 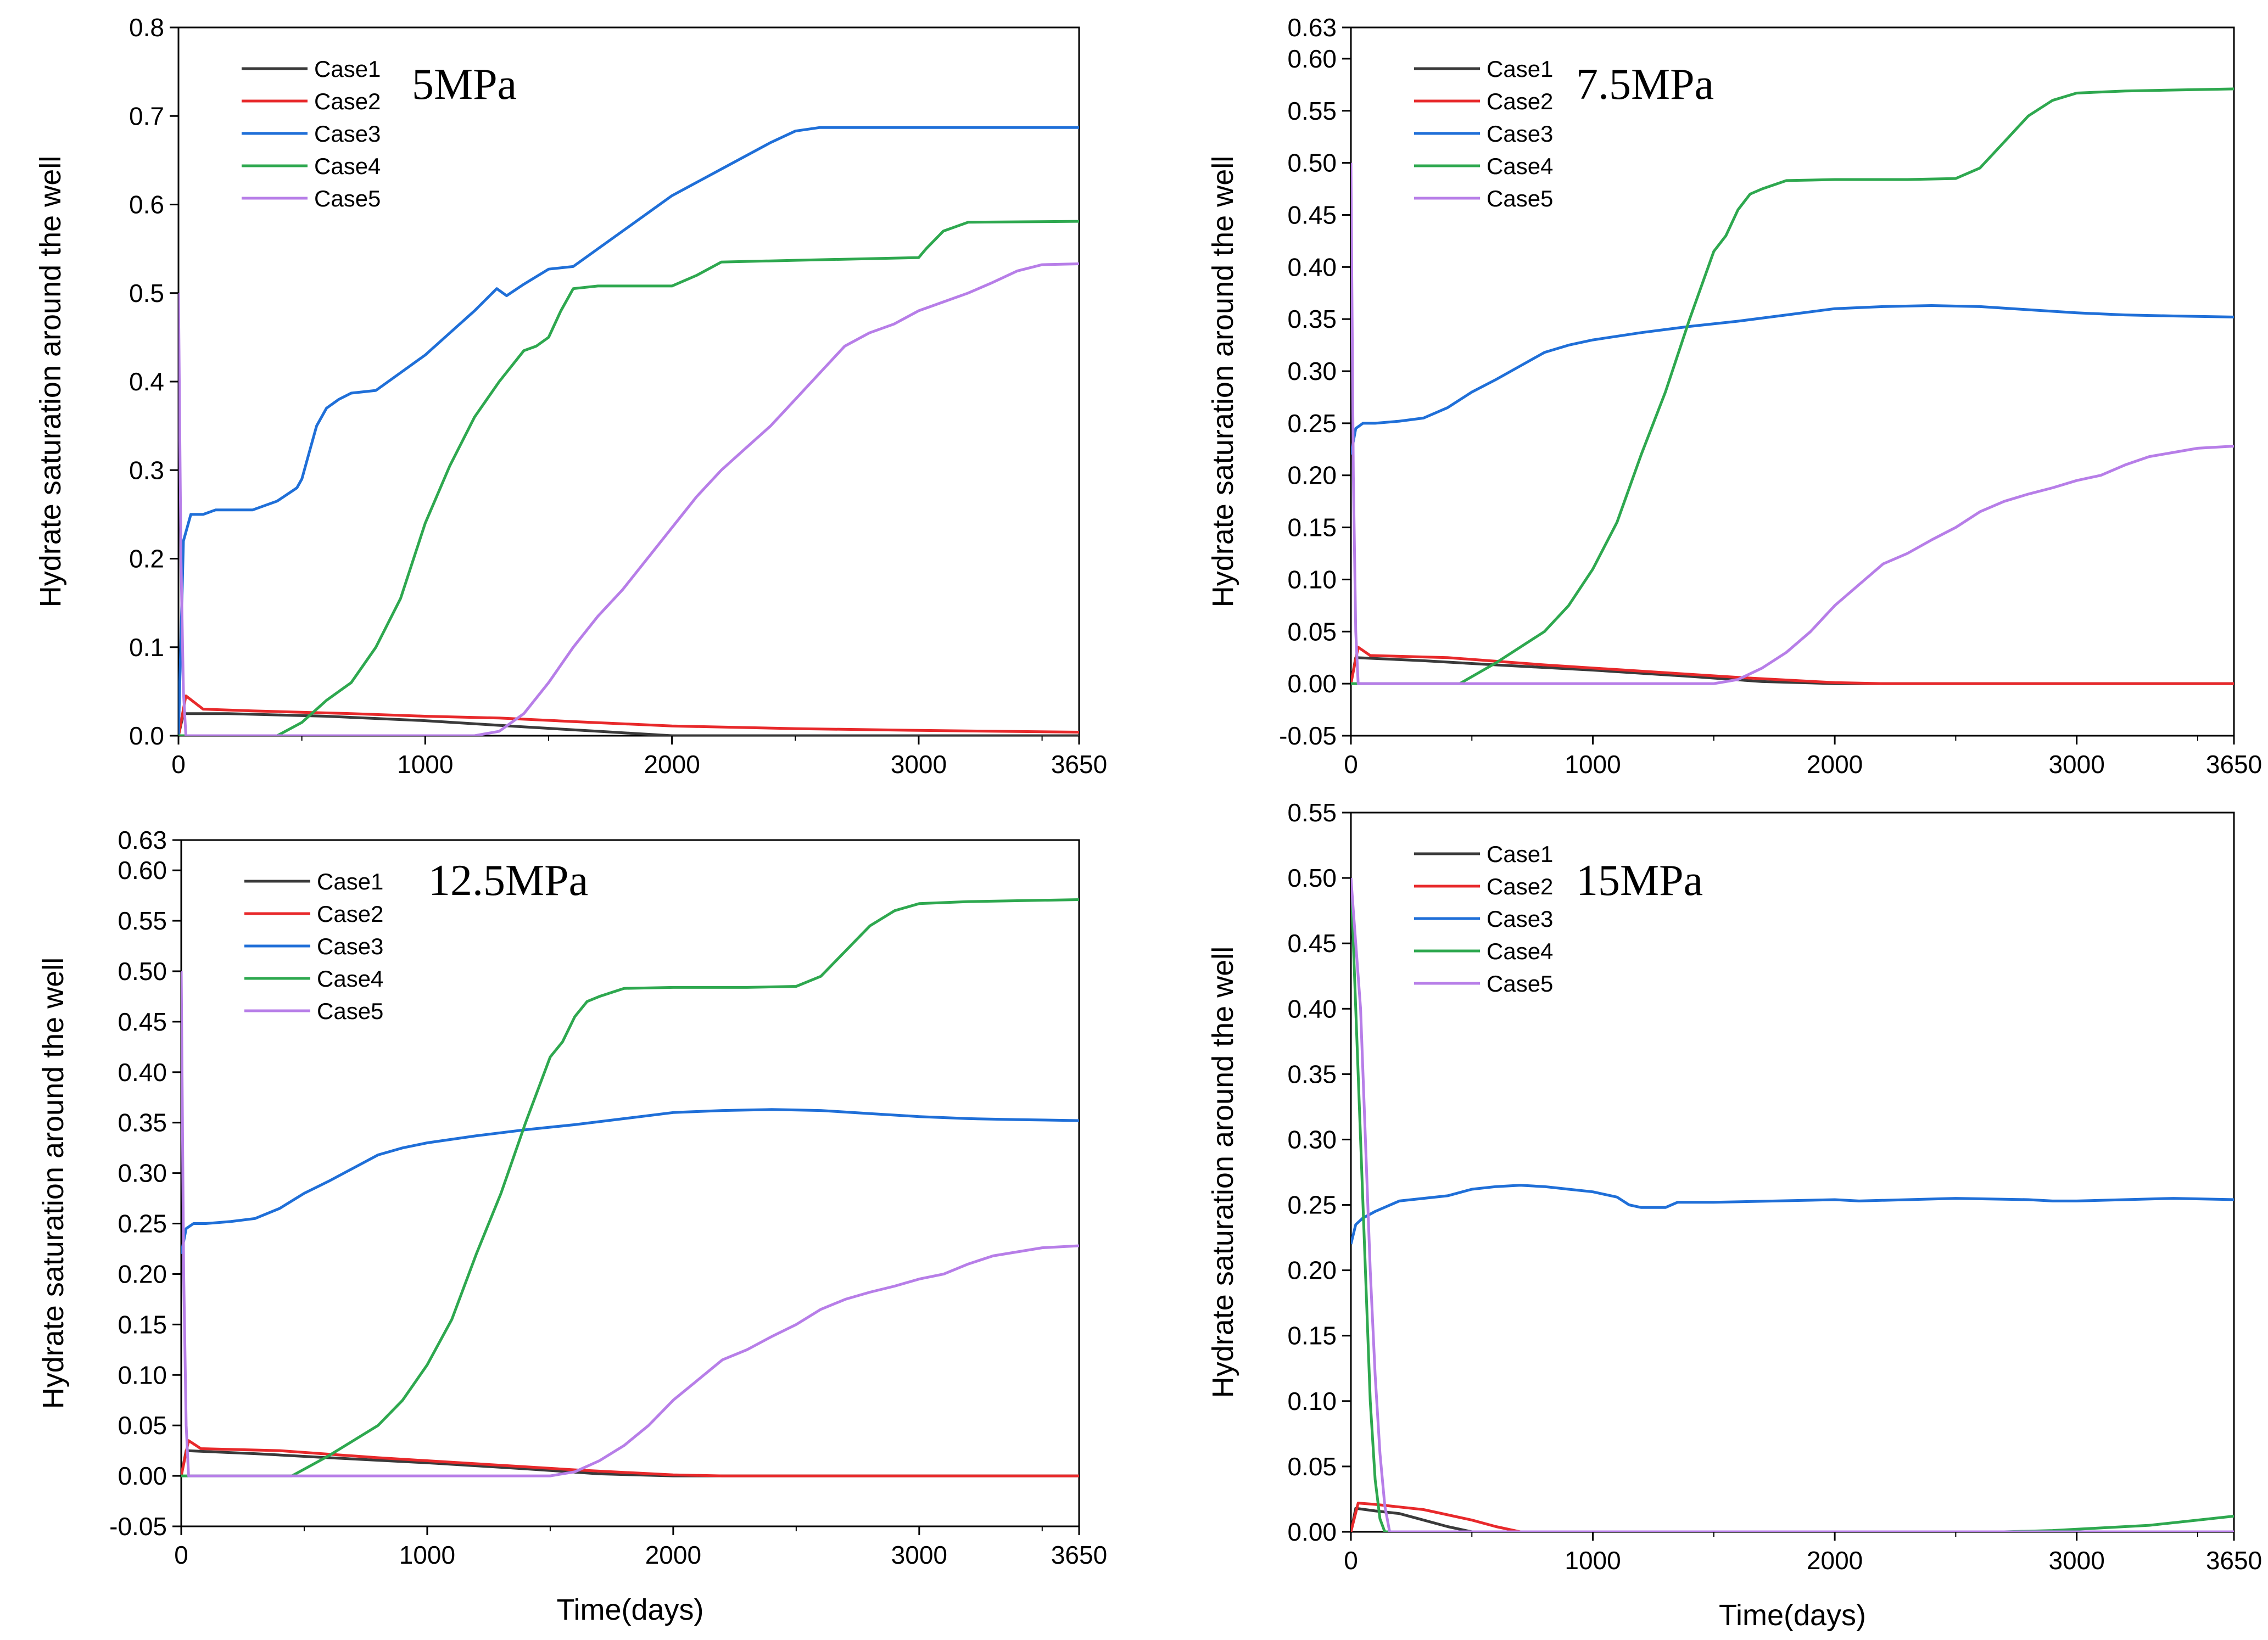 I want to click on y-tick-label: 0.45, so click(x=1312, y=214).